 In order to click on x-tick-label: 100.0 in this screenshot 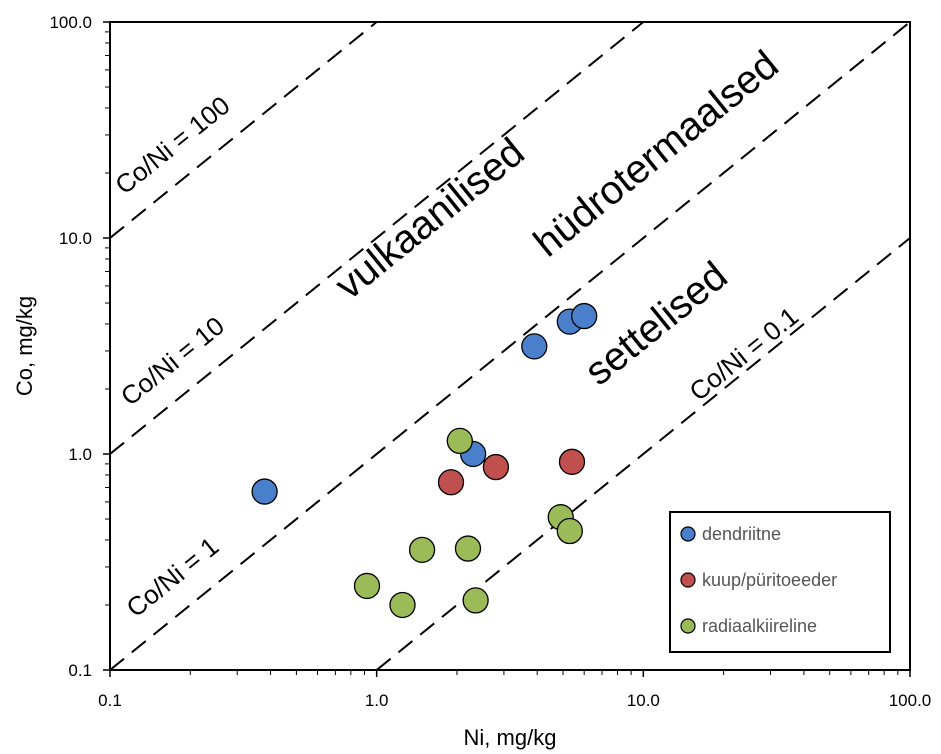, I will do `click(910, 700)`.